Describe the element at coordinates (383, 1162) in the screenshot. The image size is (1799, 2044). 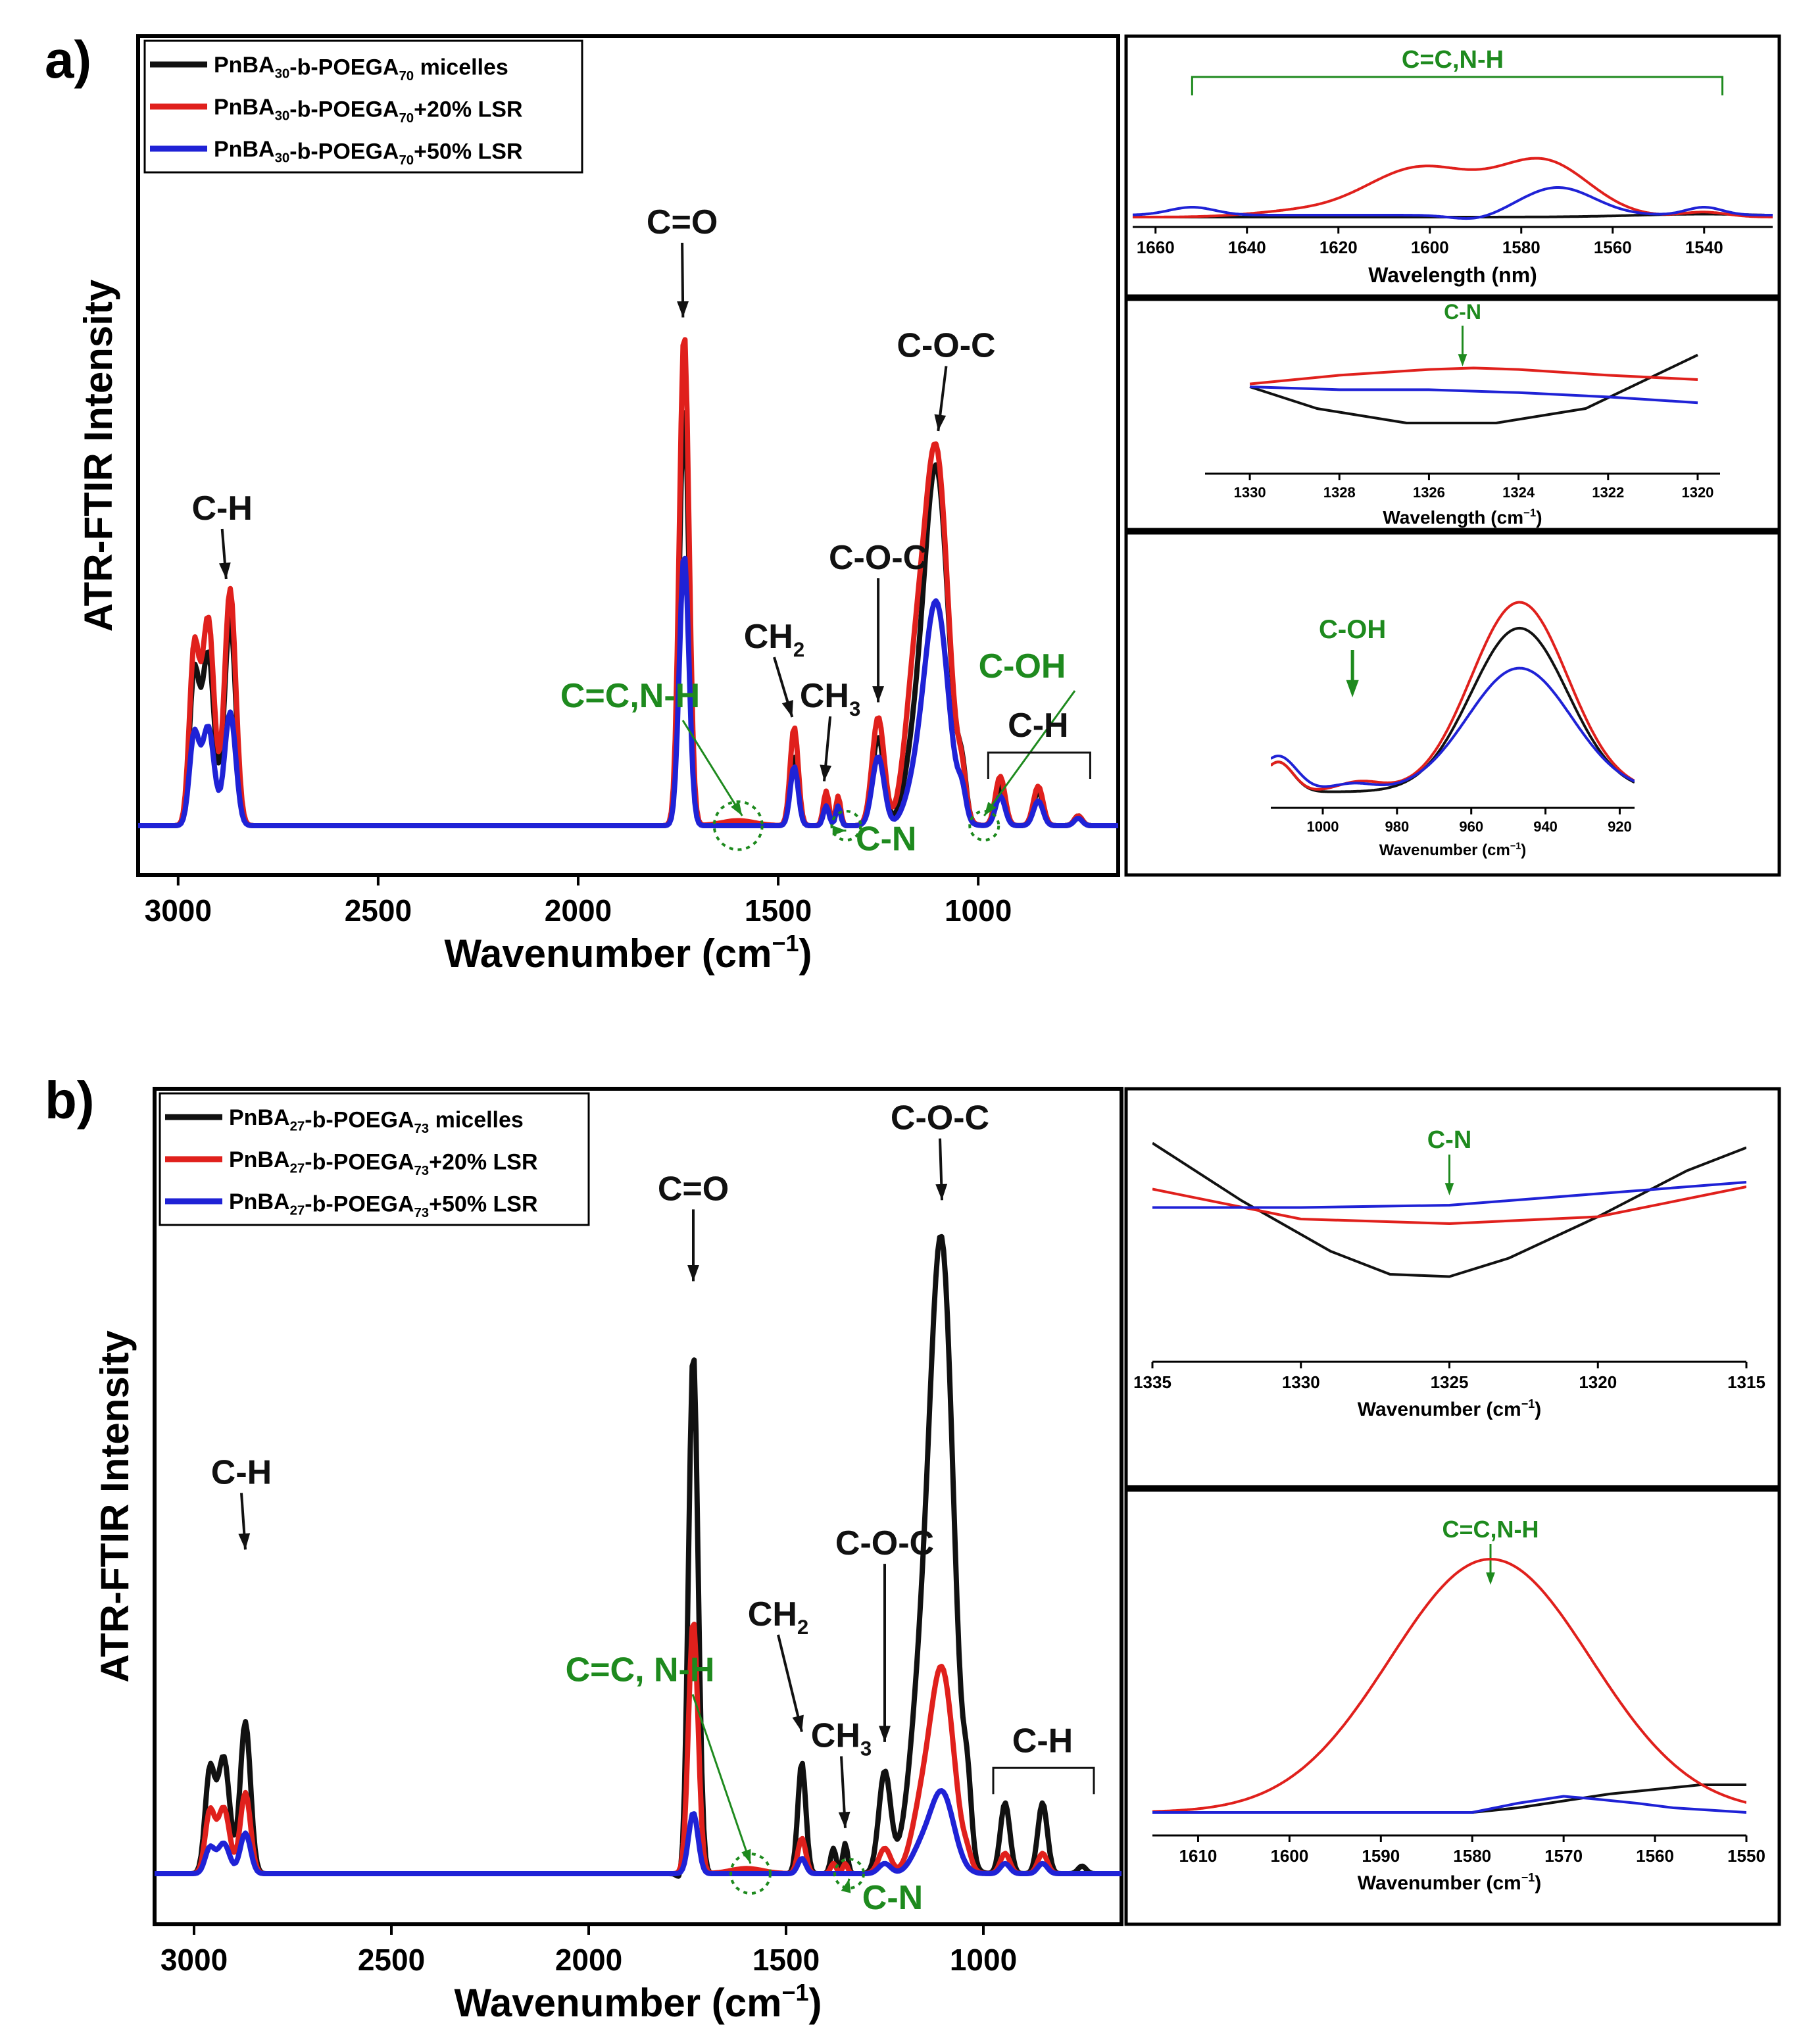
I see `legend-label: PnBA27-b-POEGA73+20% LSR` at that location.